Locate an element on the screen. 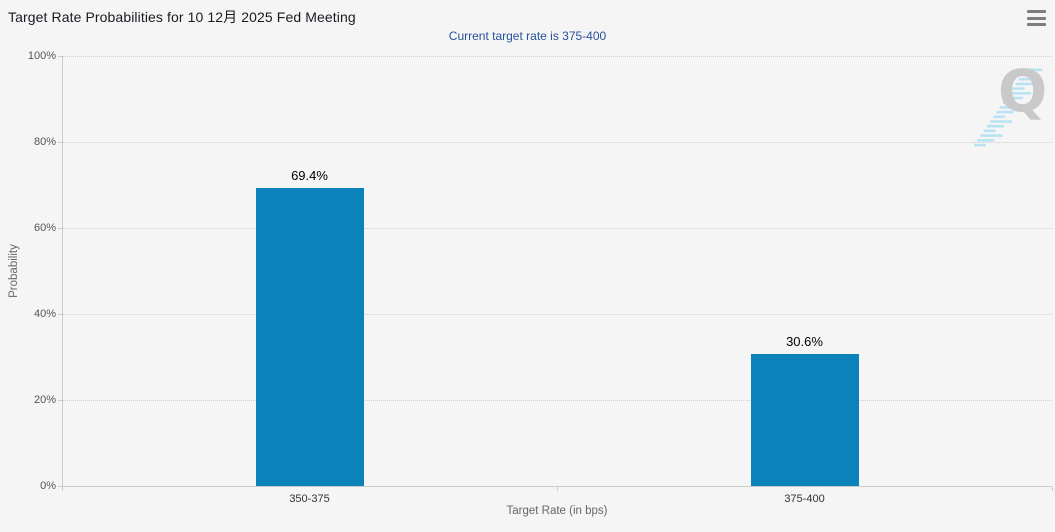  y-tick-label: 80% is located at coordinates (44, 142).